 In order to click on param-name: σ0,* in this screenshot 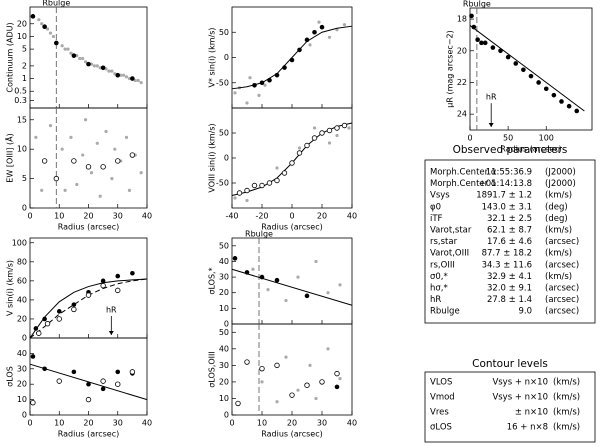, I will do `click(439, 277)`.